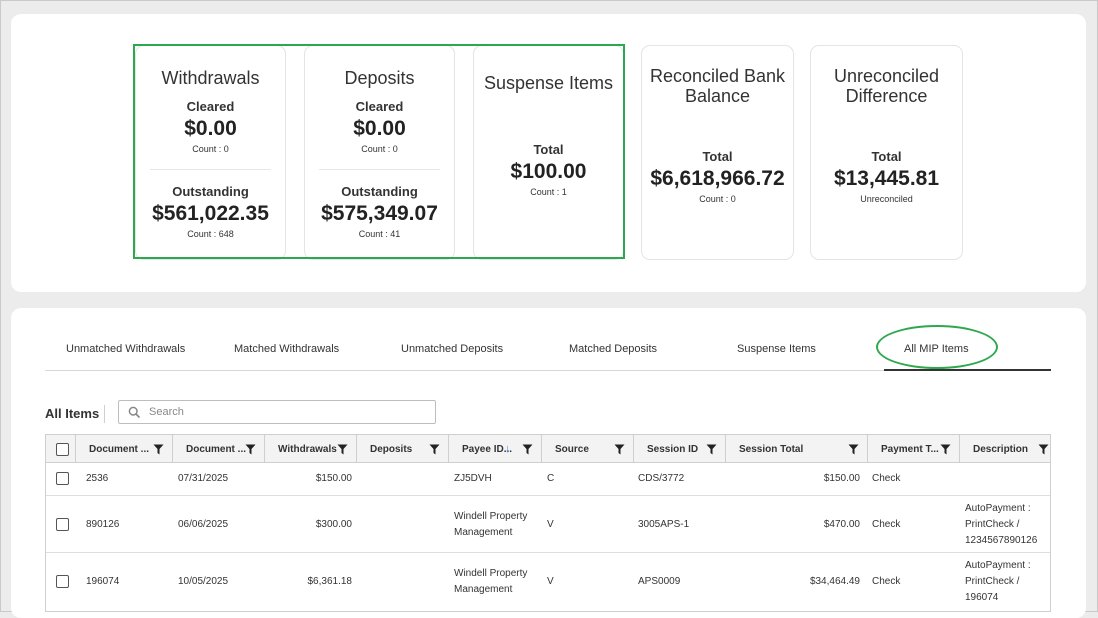 The width and height of the screenshot is (1098, 618). Describe the element at coordinates (886, 156) in the screenshot. I see `unreconciled-total-label: Total` at that location.